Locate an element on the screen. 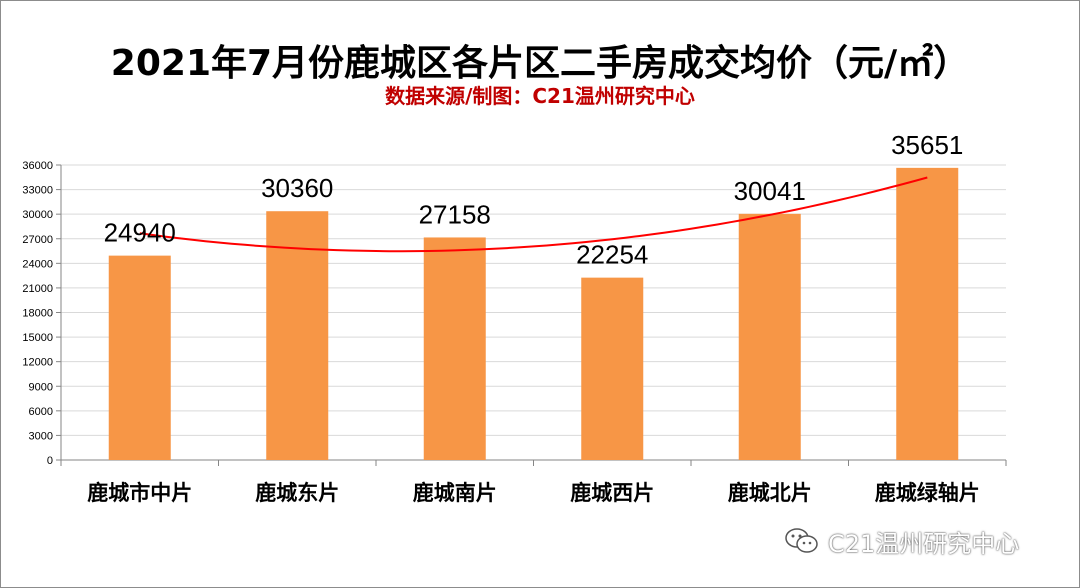 This screenshot has width=1080, height=588. x-tick-label: 鹿城市中片 is located at coordinates (139, 493).